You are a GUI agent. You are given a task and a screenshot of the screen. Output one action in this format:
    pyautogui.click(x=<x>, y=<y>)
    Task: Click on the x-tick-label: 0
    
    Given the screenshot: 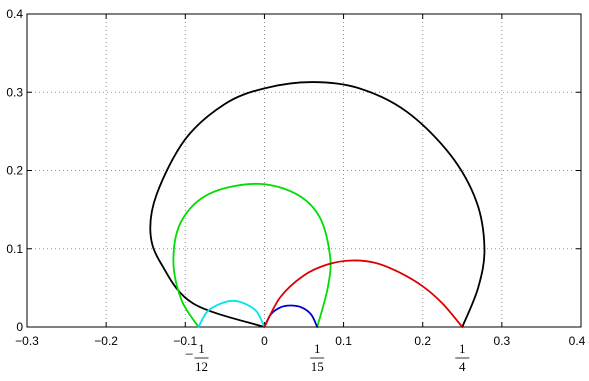 What is the action you would take?
    pyautogui.click(x=264, y=341)
    